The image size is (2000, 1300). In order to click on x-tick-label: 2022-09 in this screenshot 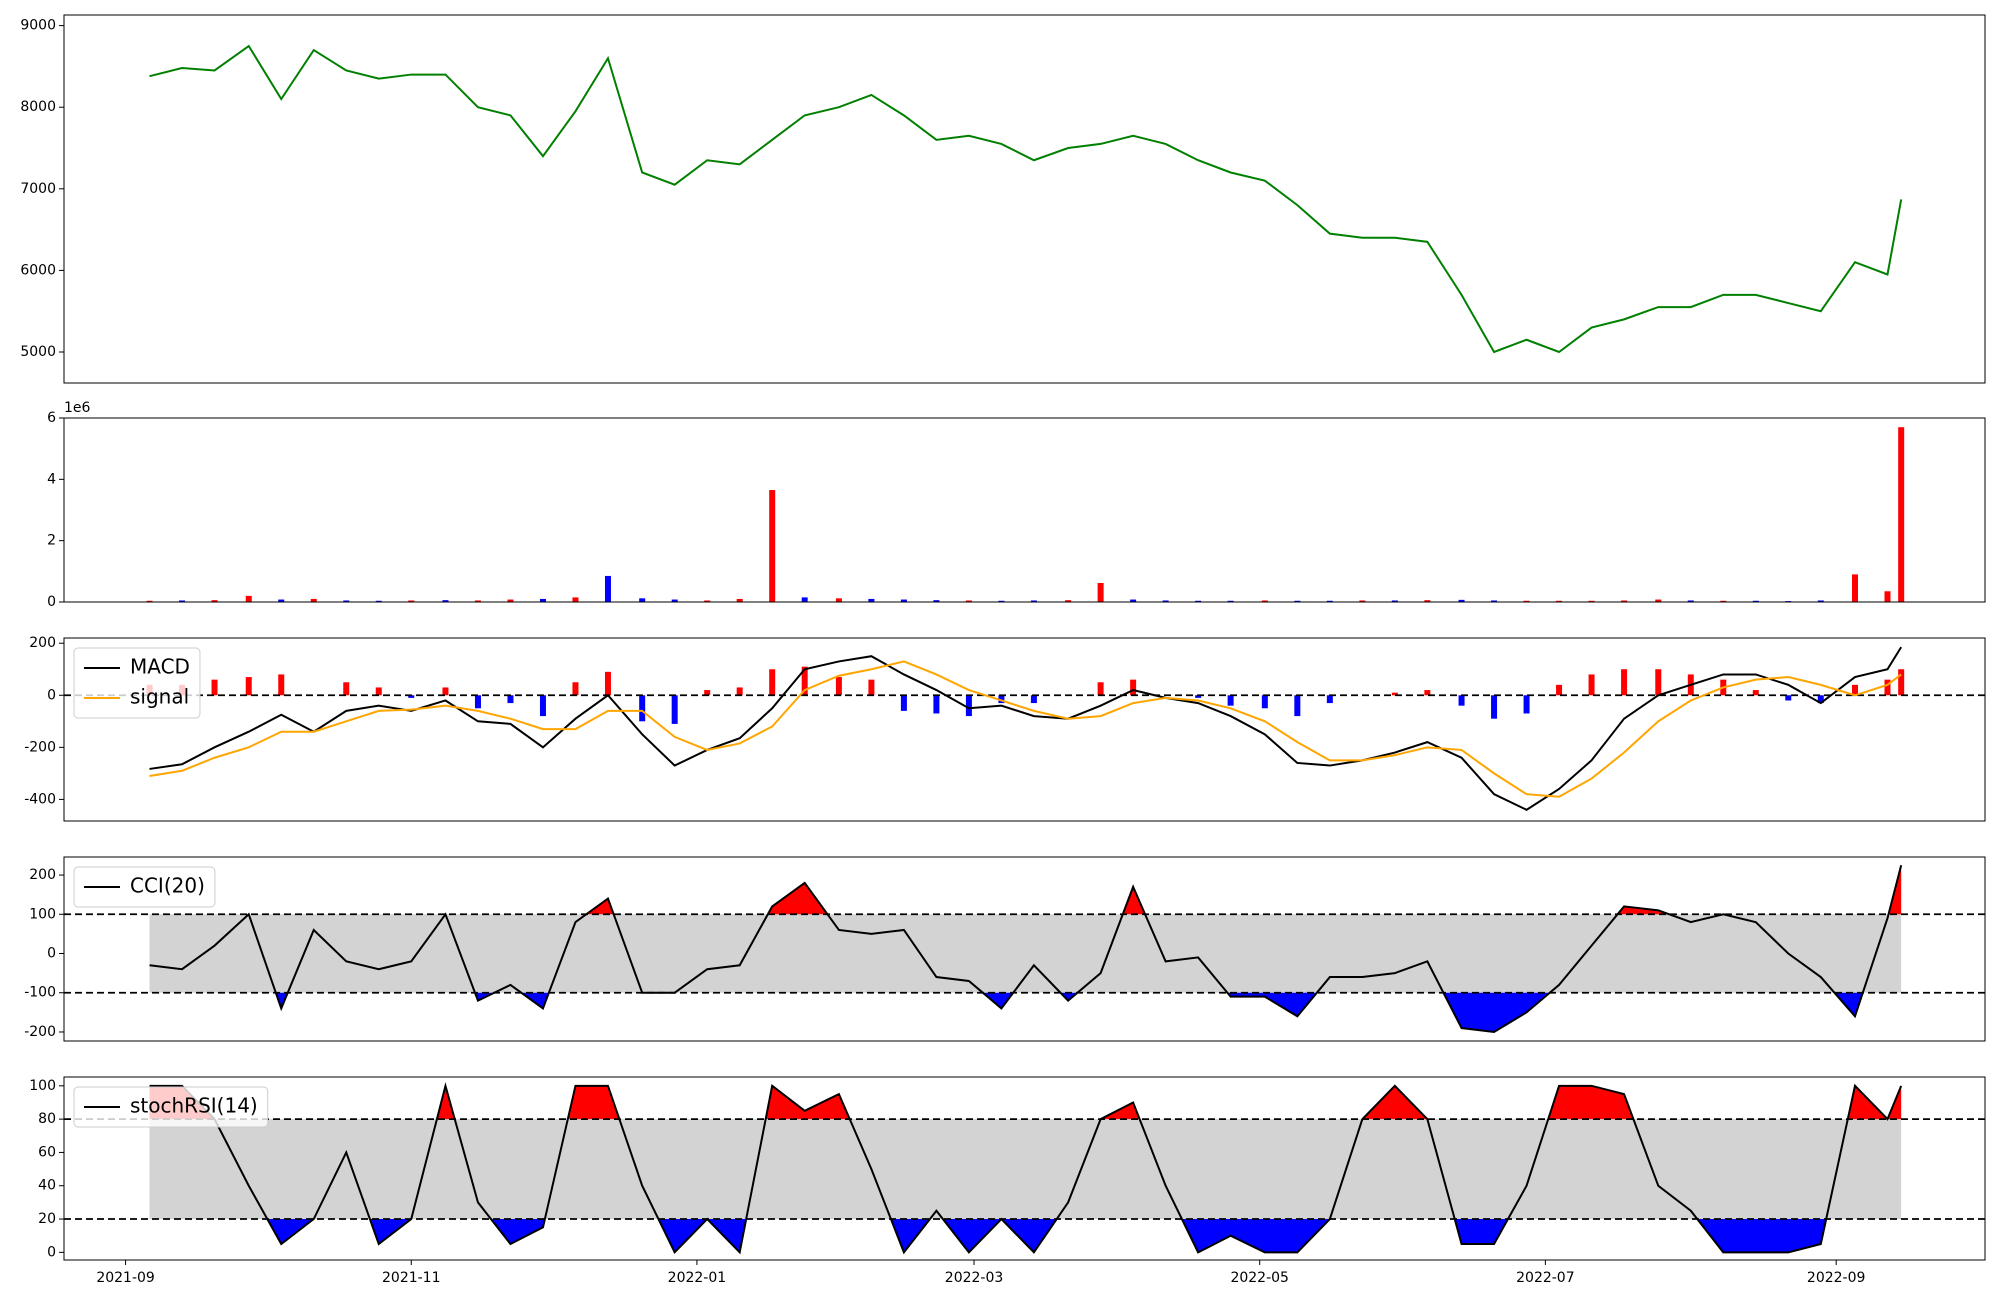, I will do `click(1836, 1278)`.